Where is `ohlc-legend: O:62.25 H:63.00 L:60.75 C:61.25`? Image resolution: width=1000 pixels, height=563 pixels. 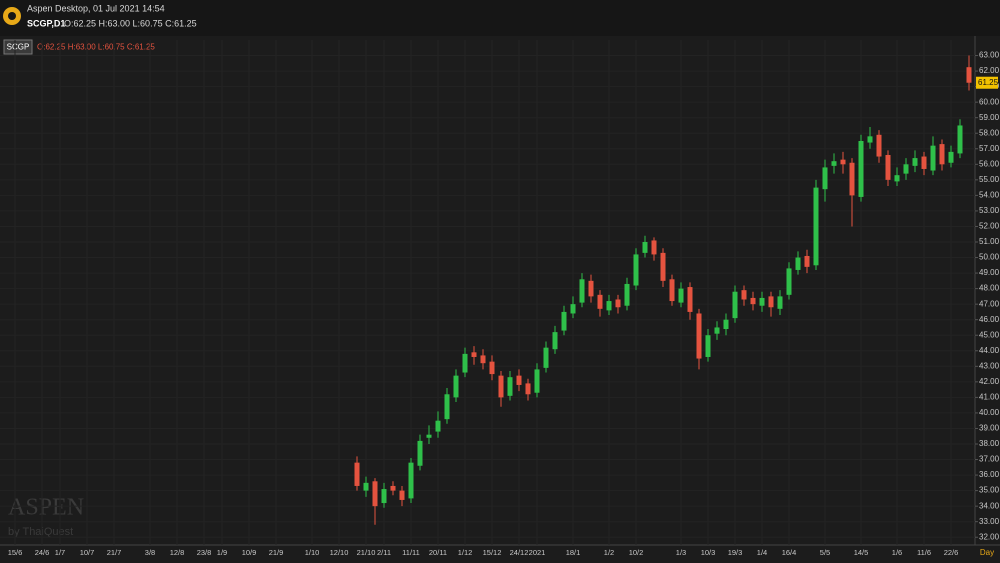
ohlc-legend: O:62.25 H:63.00 L:60.75 C:61.25 is located at coordinates (96, 47).